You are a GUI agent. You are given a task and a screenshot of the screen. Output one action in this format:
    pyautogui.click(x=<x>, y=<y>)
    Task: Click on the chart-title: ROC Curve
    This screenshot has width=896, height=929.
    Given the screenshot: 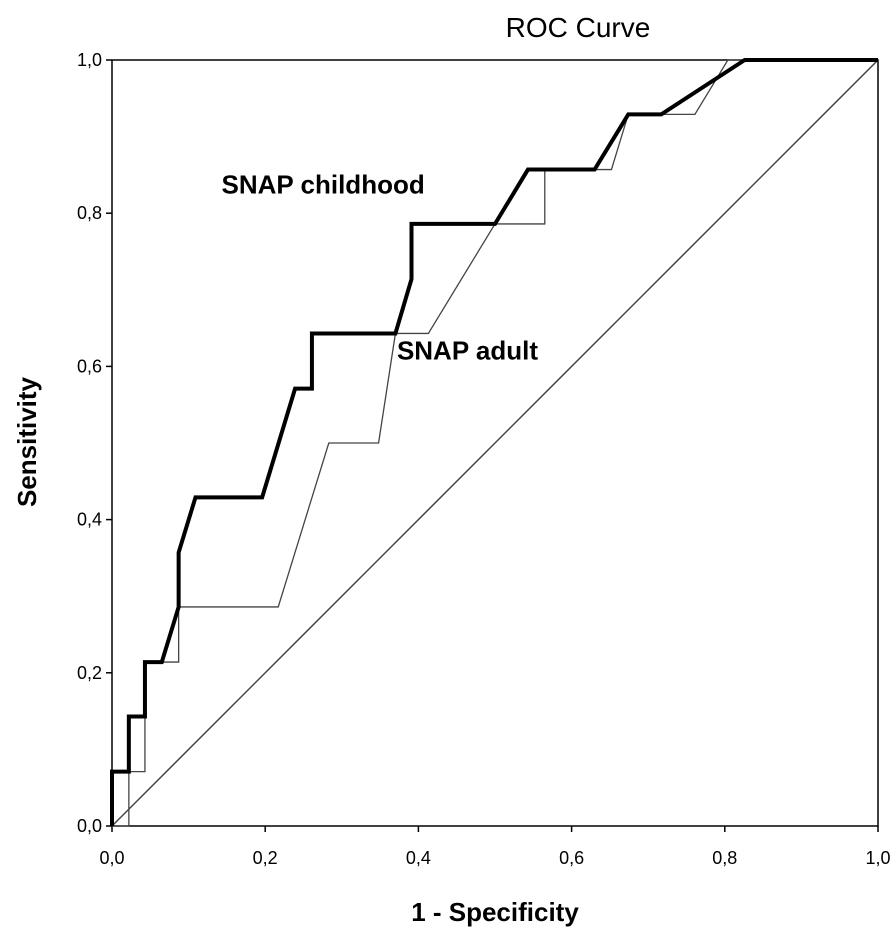 What is the action you would take?
    pyautogui.click(x=578, y=27)
    